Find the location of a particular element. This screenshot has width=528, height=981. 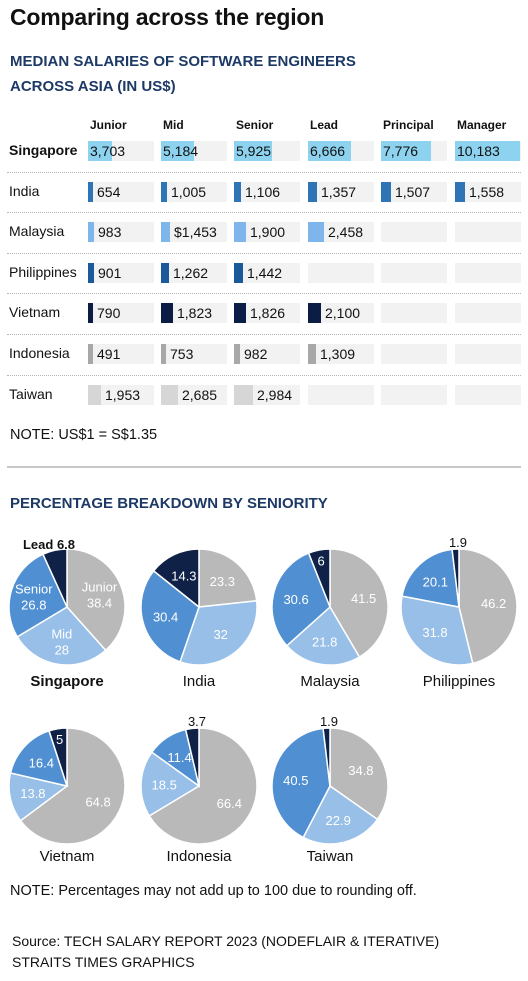

salary-bar-indonesia-junior is located at coordinates (90, 354).